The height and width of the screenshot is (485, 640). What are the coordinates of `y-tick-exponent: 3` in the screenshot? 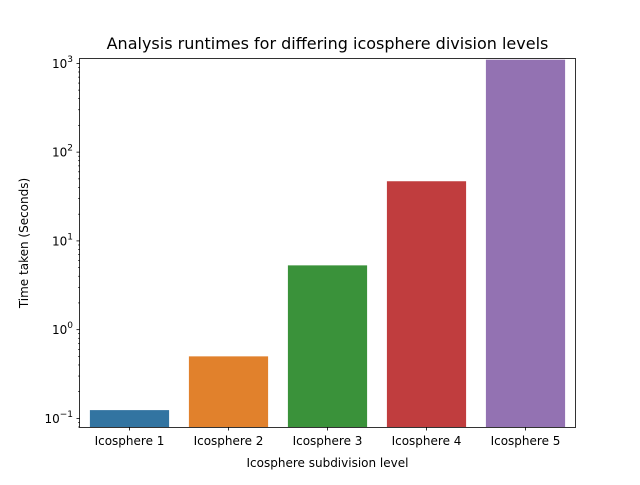 It's located at (70, 60).